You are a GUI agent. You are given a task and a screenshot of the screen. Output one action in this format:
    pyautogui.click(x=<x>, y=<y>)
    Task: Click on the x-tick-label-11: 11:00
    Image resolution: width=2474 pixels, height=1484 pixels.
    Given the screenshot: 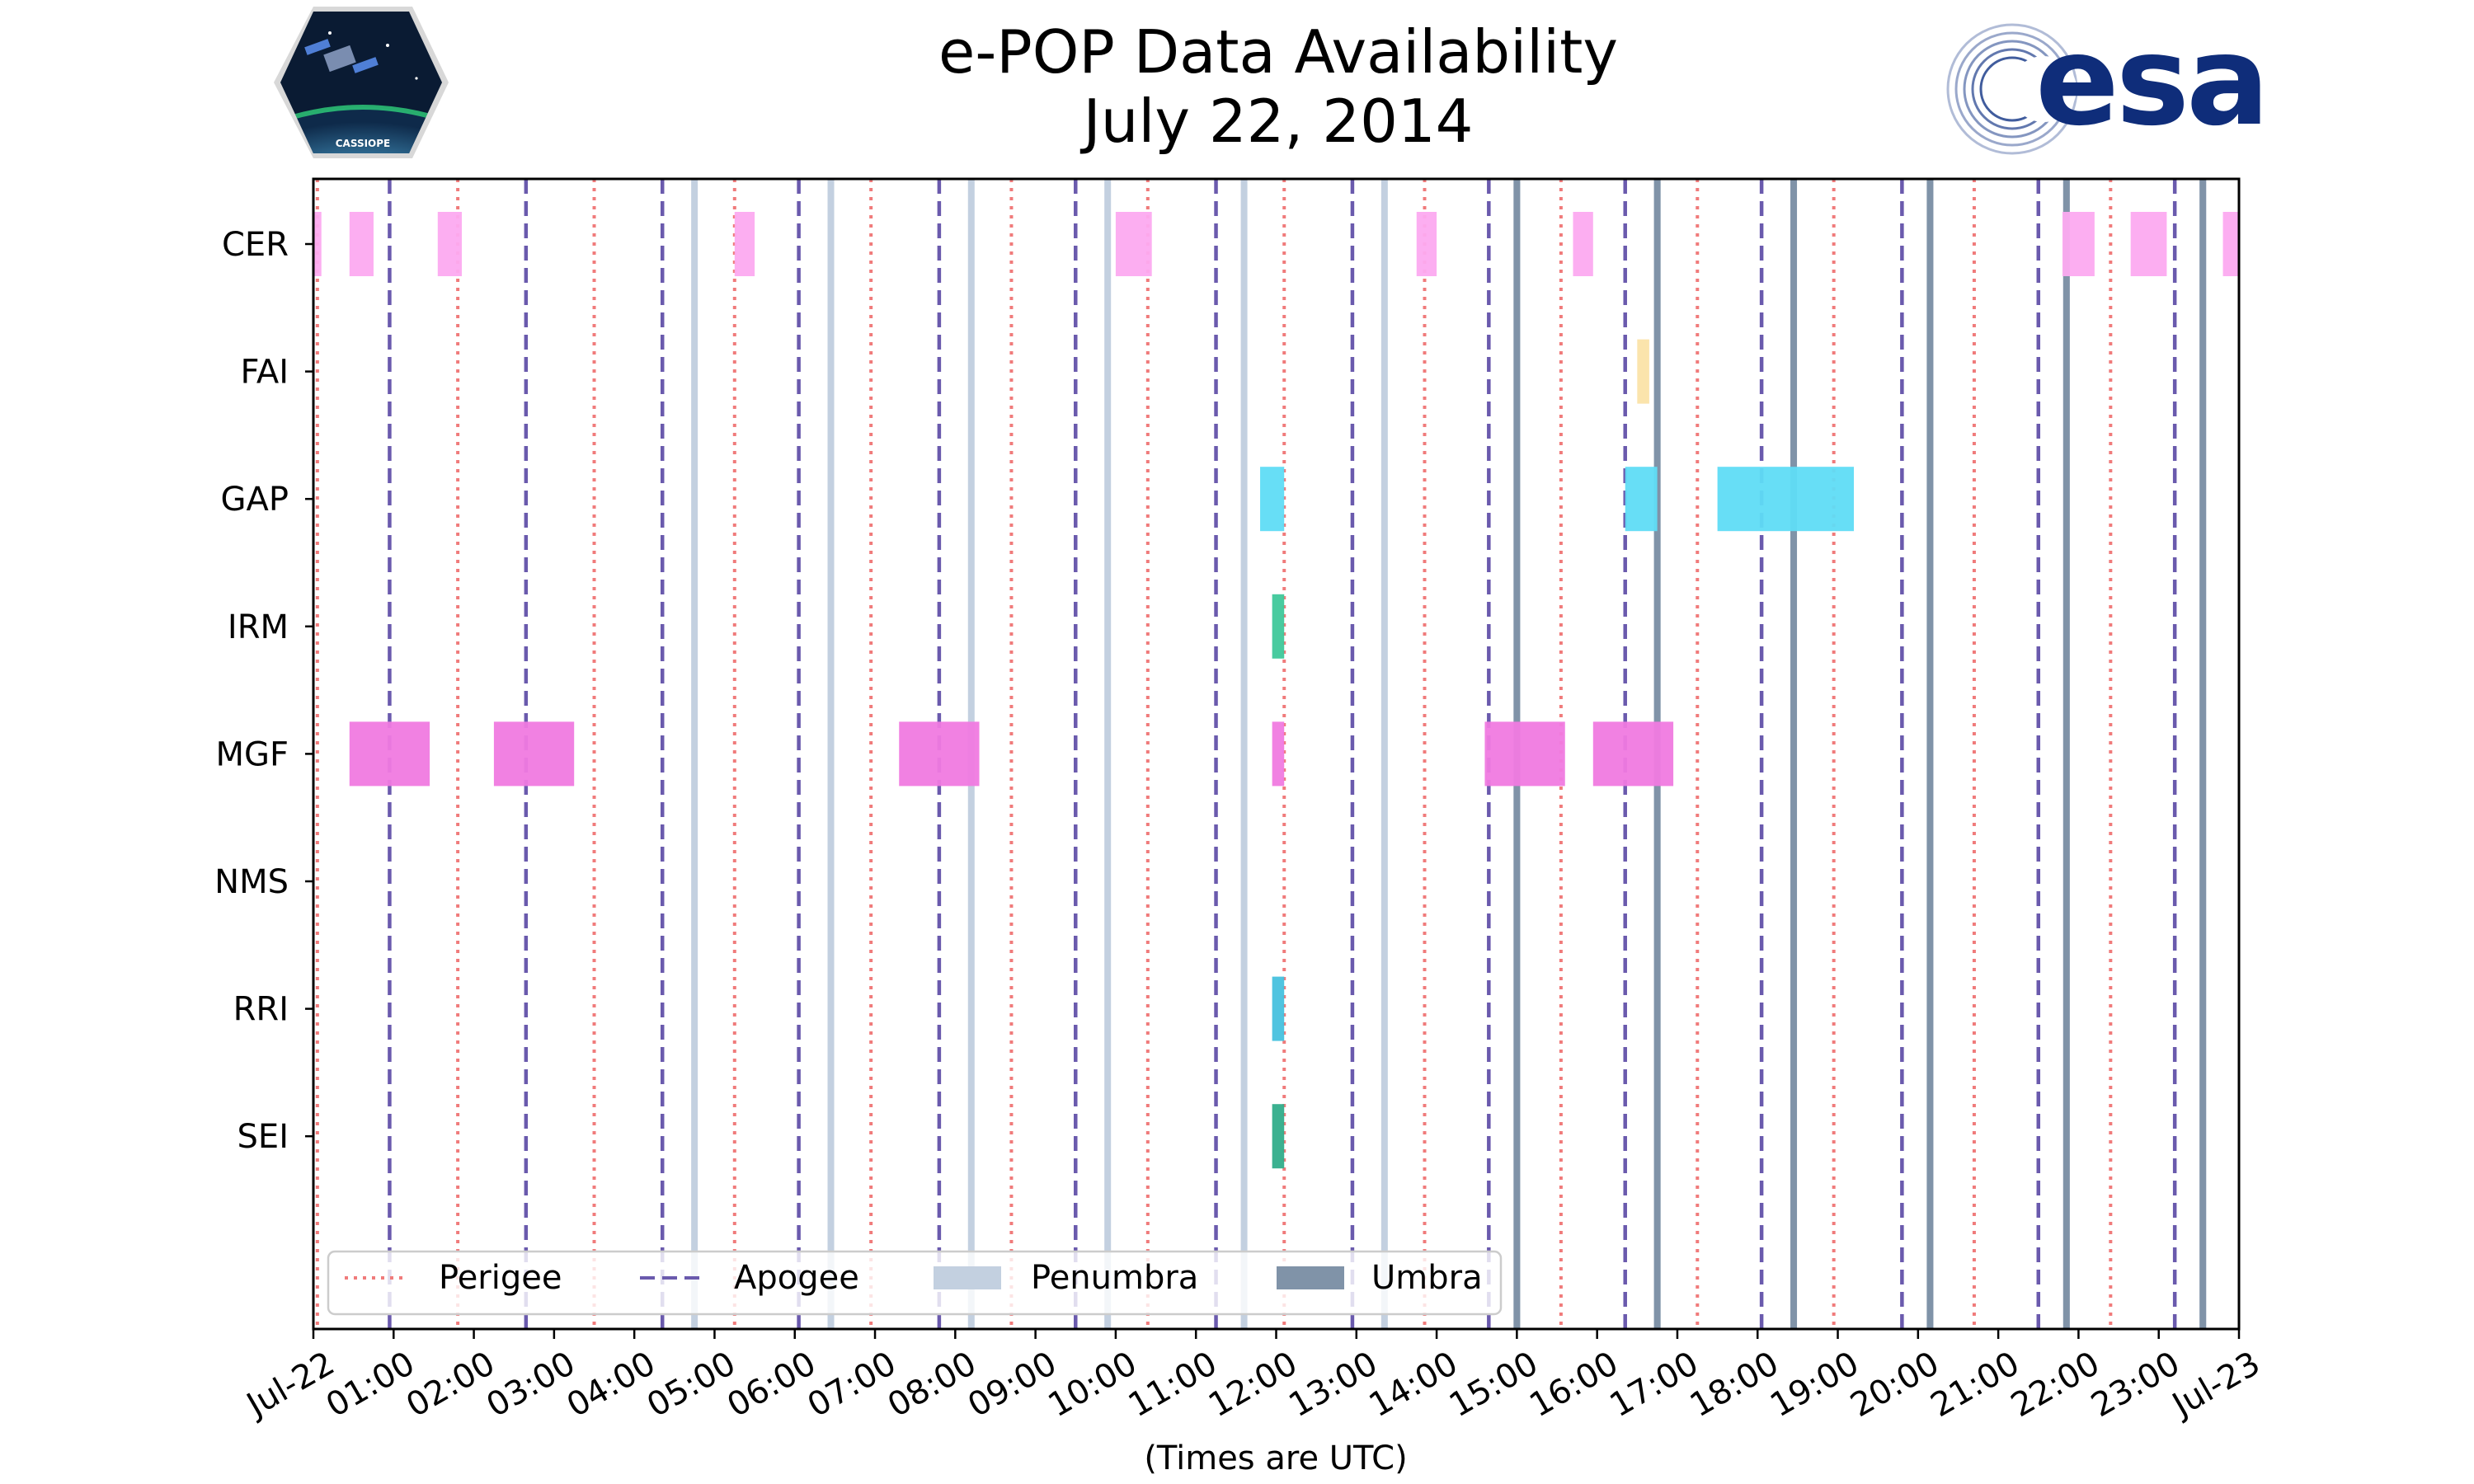 What is the action you would take?
    pyautogui.click(x=1173, y=1385)
    